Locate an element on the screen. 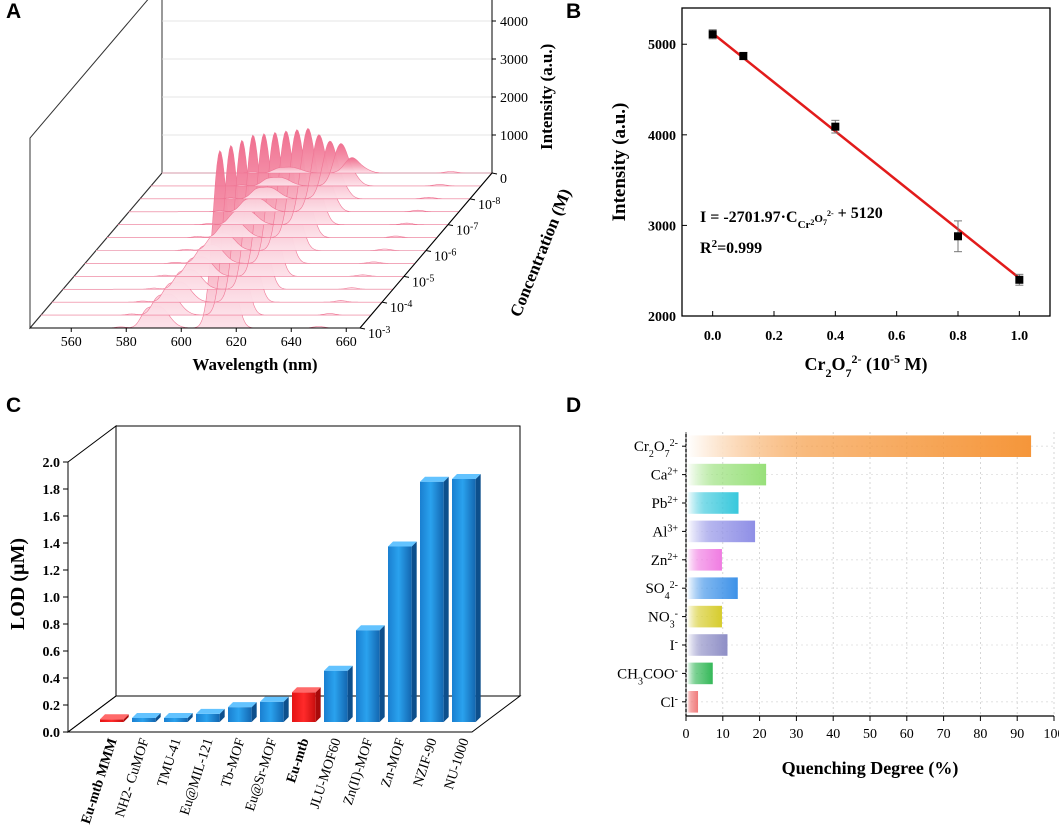  x-tick-label: 0.8 is located at coordinates (958, 336).